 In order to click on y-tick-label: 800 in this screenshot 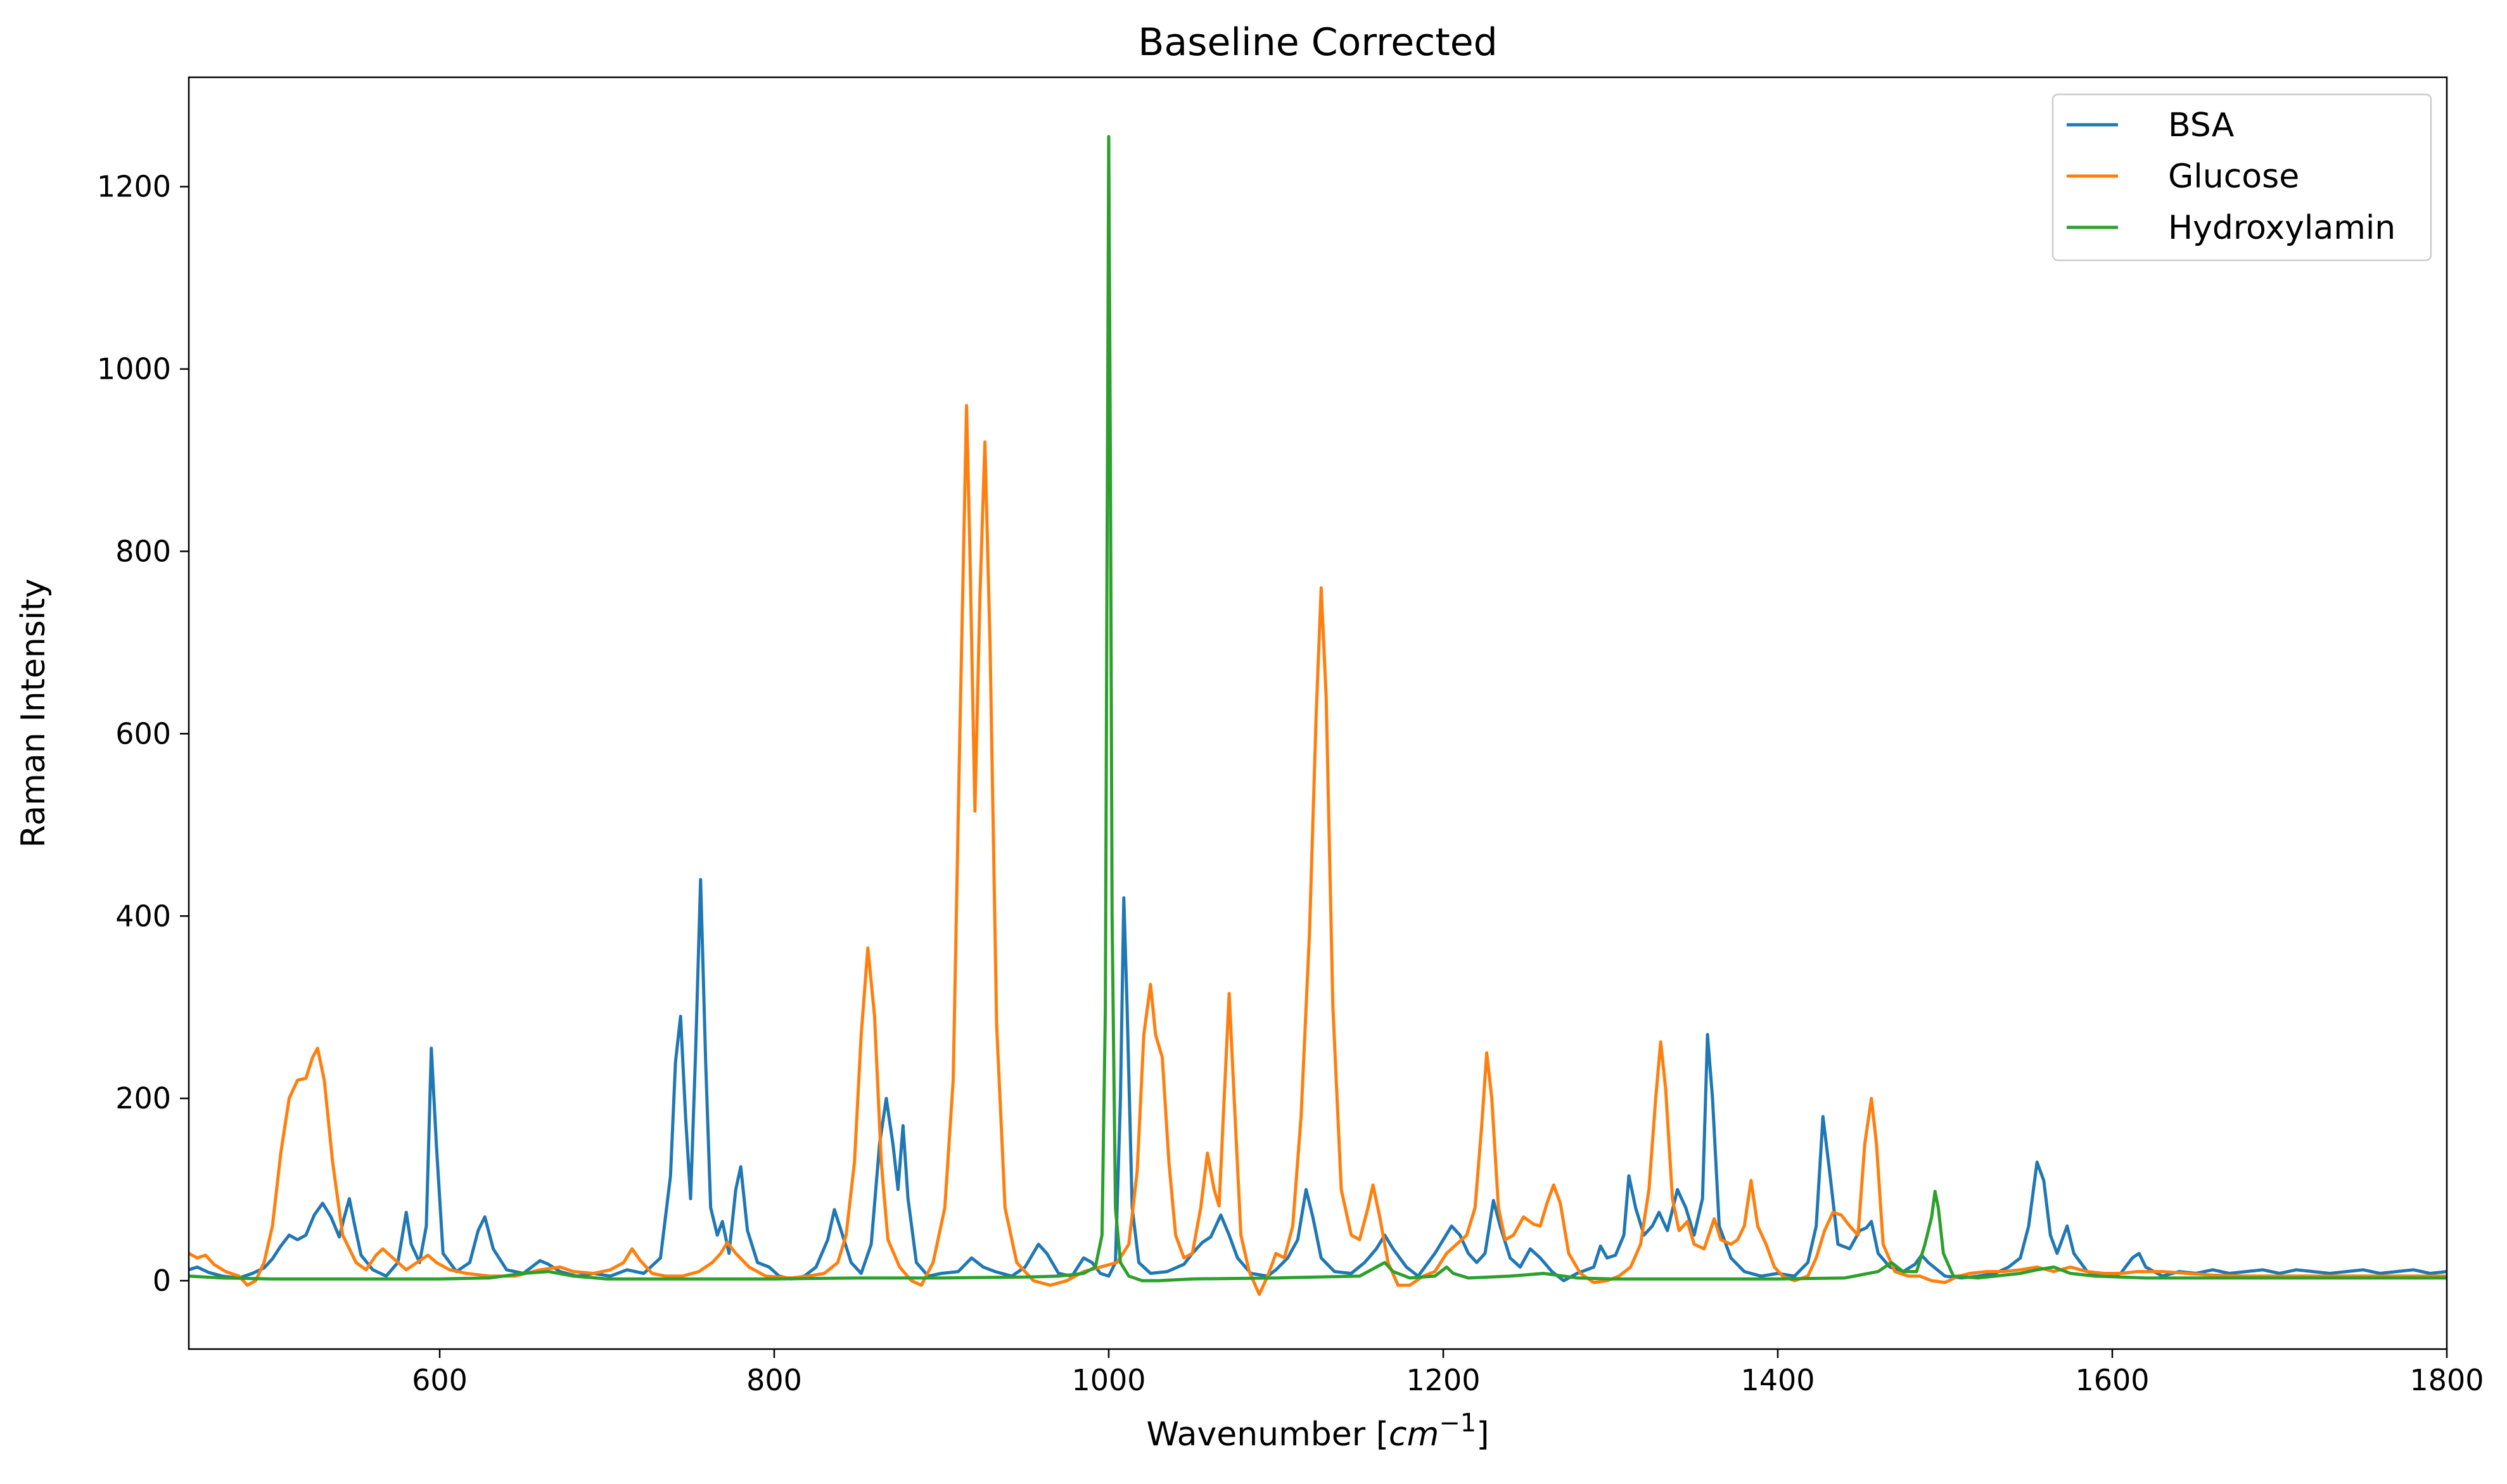, I will do `click(143, 552)`.